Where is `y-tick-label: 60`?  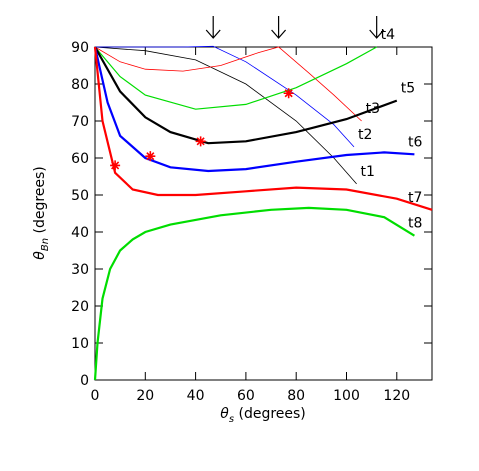
y-tick-label: 60 is located at coordinates (80, 159).